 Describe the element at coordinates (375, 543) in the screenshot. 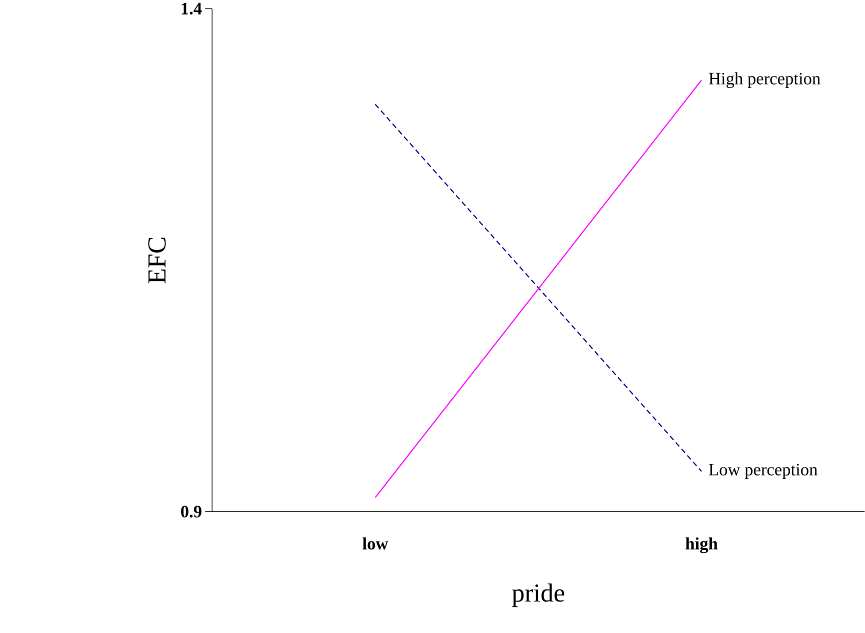

I see `x-tick-label: low` at that location.